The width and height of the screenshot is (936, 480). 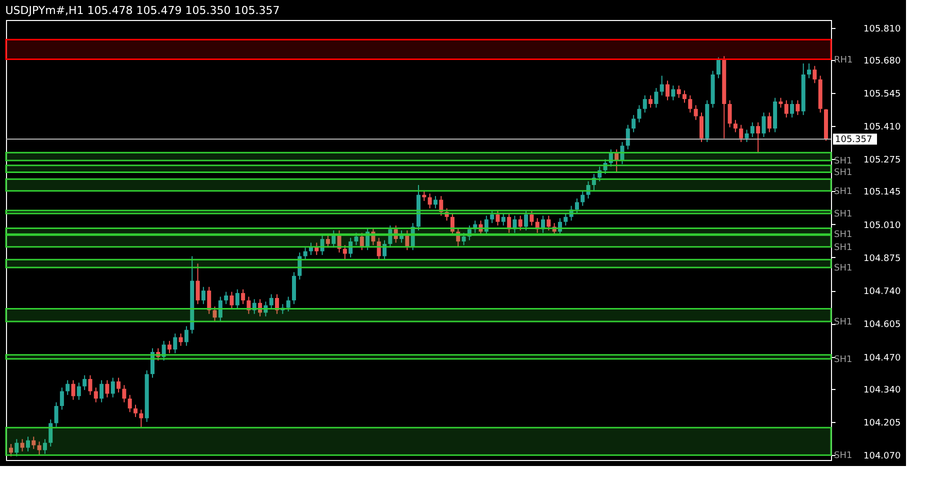 What do you see at coordinates (882, 127) in the screenshot?
I see `y-tick-label: 105.410` at bounding box center [882, 127].